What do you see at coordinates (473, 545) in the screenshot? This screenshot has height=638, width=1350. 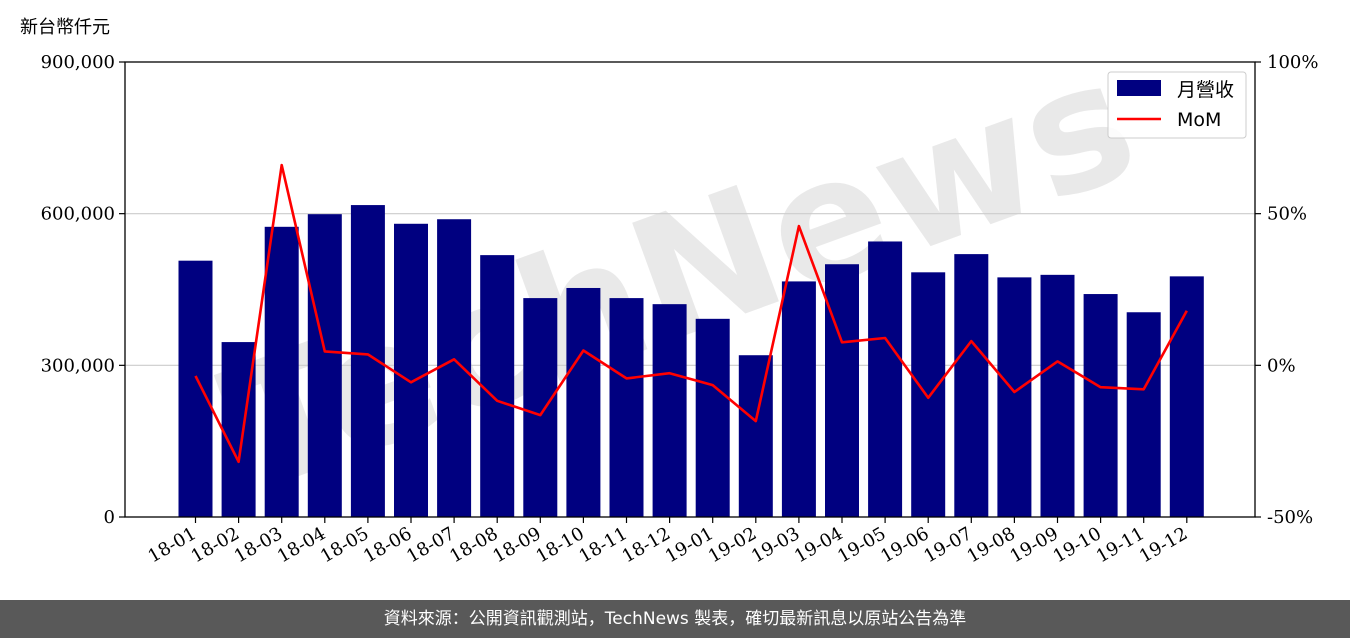 I see `x-tick-label: 18-08` at bounding box center [473, 545].